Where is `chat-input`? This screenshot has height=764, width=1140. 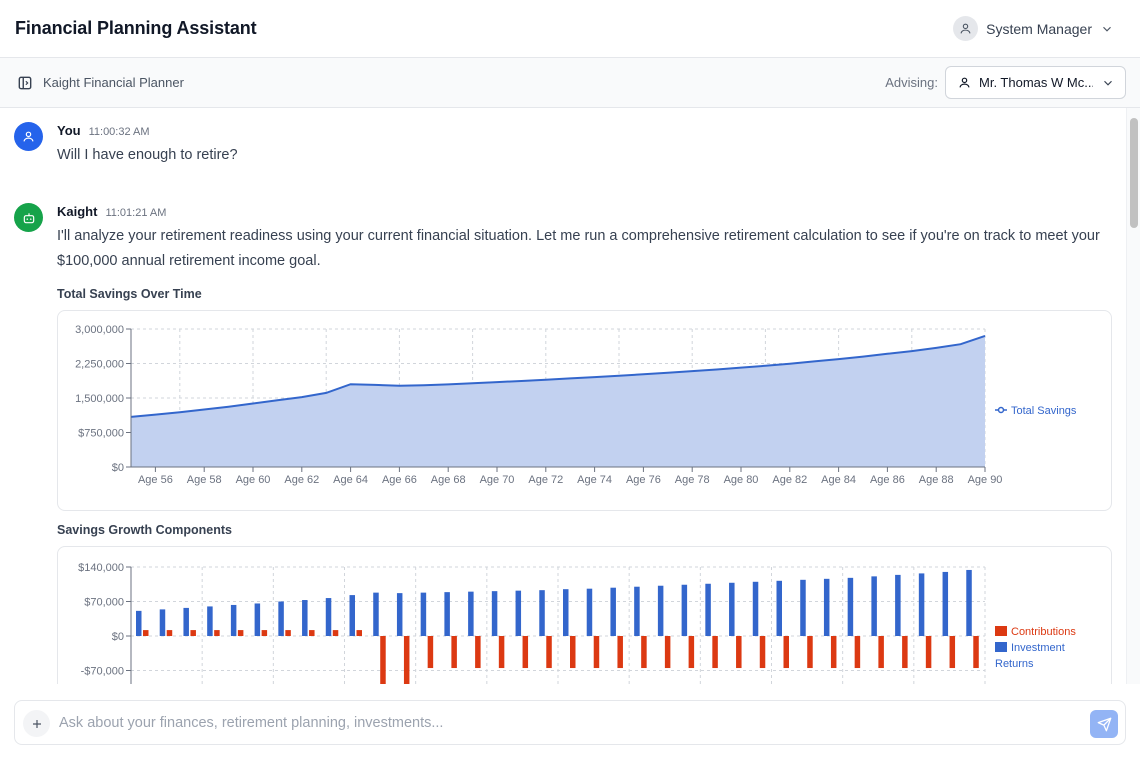 chat-input is located at coordinates (549, 723).